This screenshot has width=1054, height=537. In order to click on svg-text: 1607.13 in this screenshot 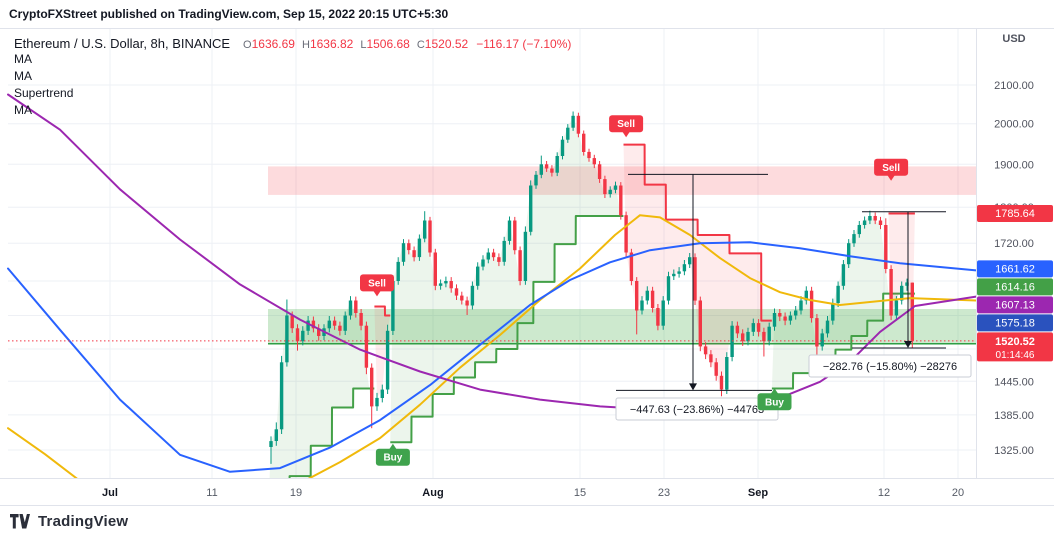, I will do `click(1015, 305)`.